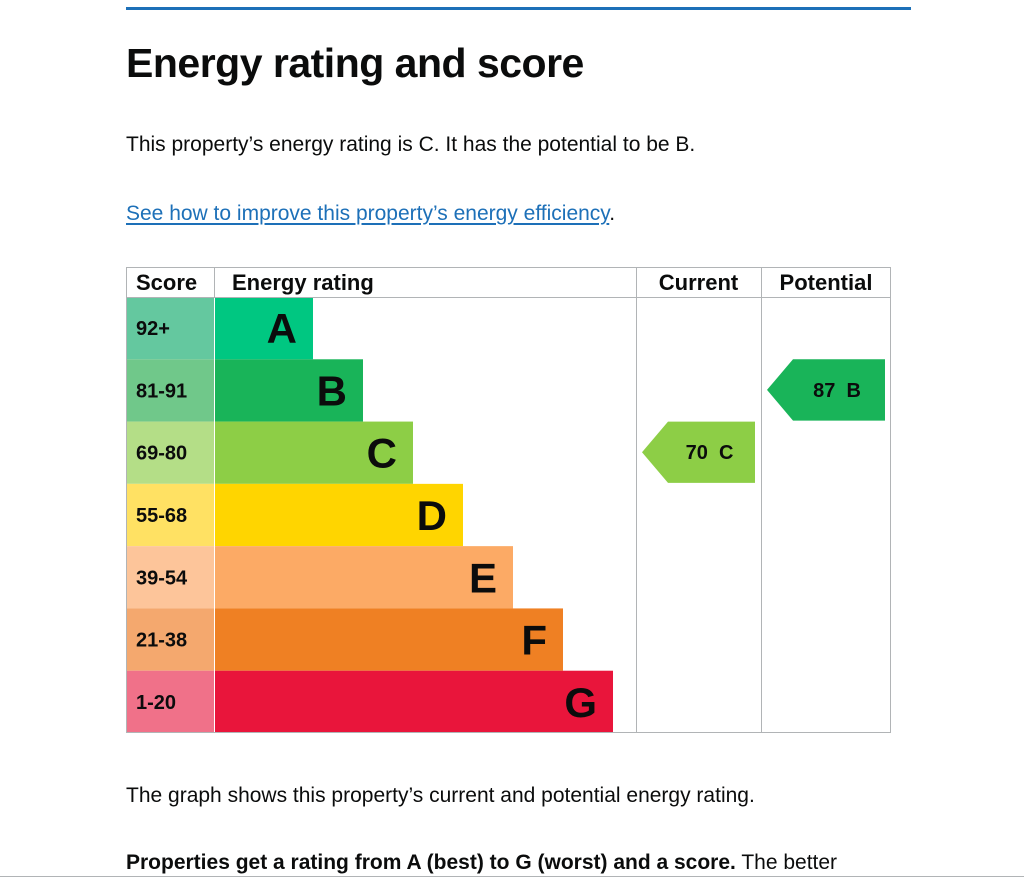  I want to click on page-title: Energy rating and score, so click(355, 63).